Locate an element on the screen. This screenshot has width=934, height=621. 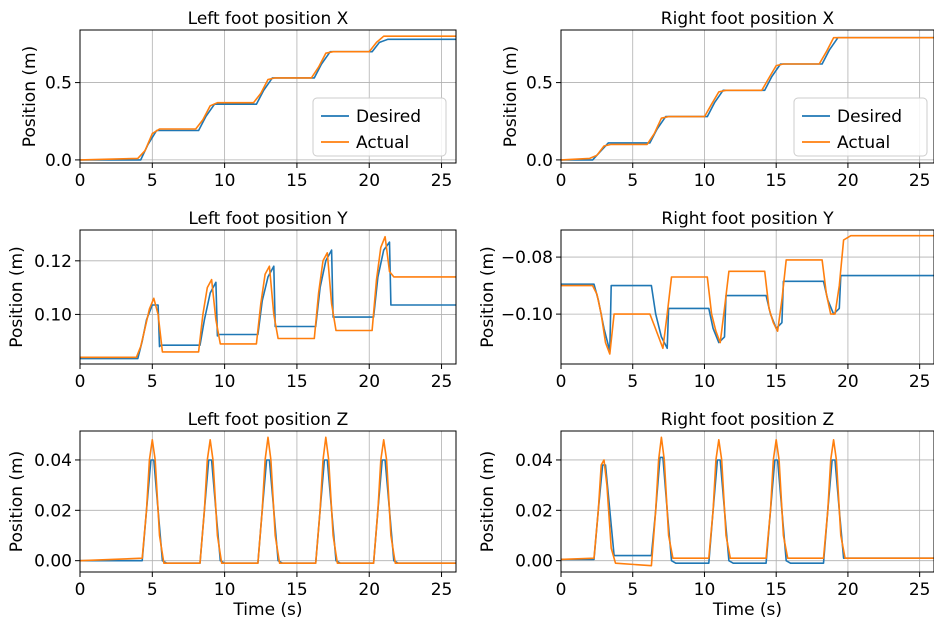
chart-title: Right foot position Y is located at coordinates (747, 219).